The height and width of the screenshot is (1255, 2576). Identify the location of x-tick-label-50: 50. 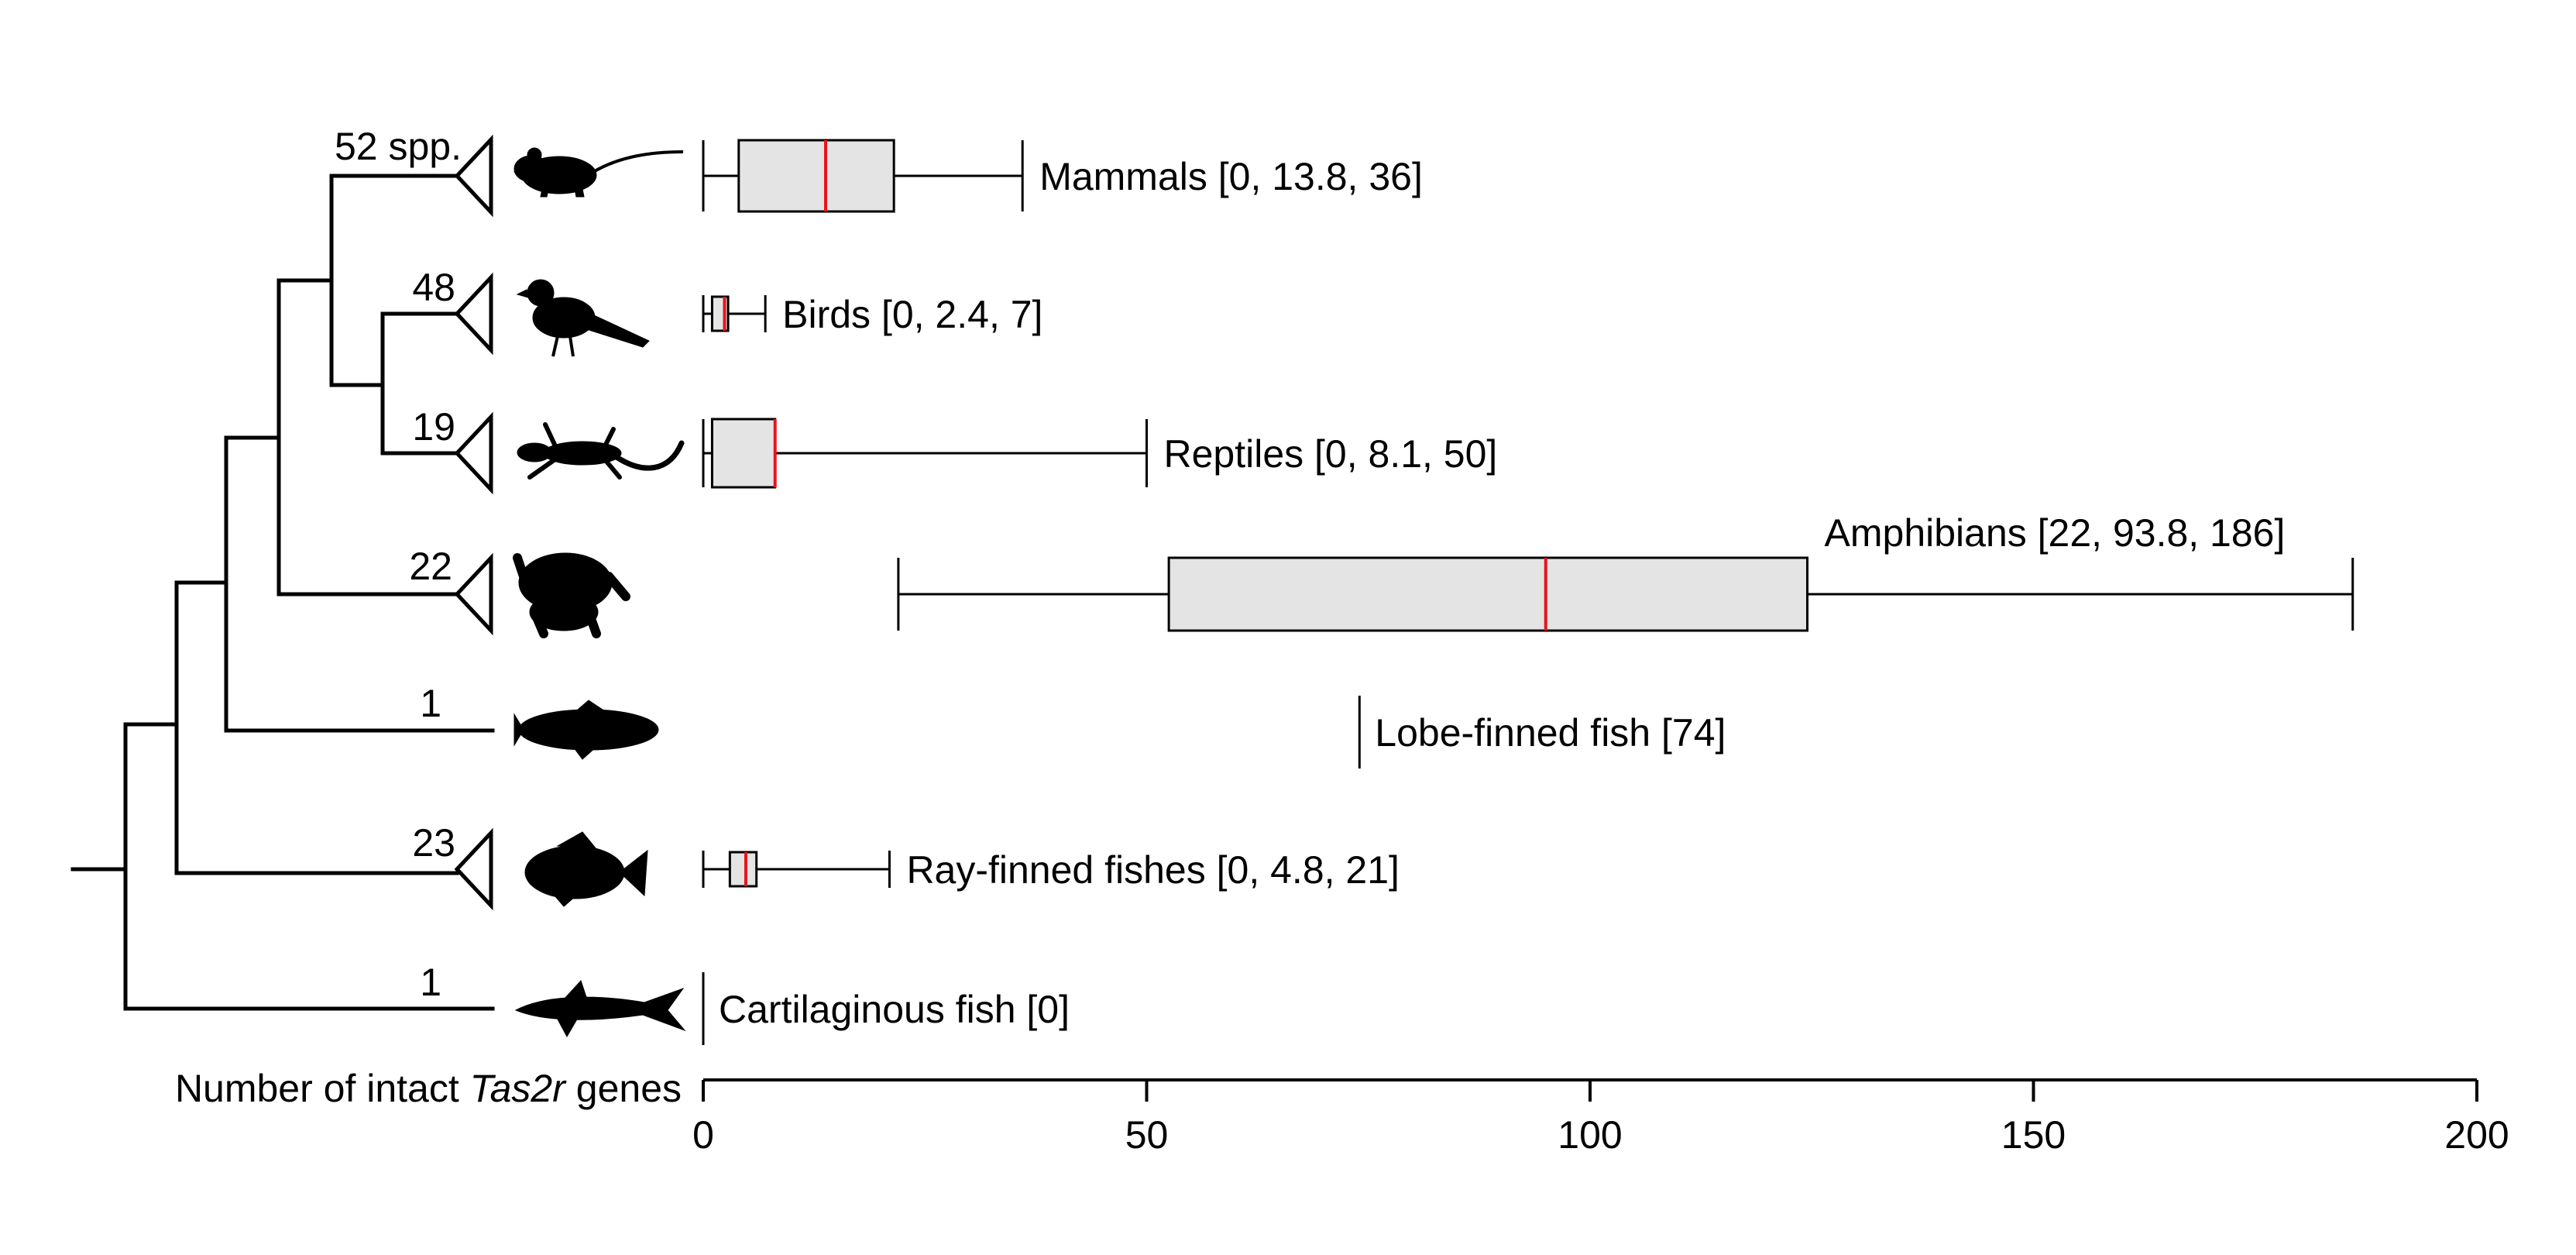
(1147, 1135).